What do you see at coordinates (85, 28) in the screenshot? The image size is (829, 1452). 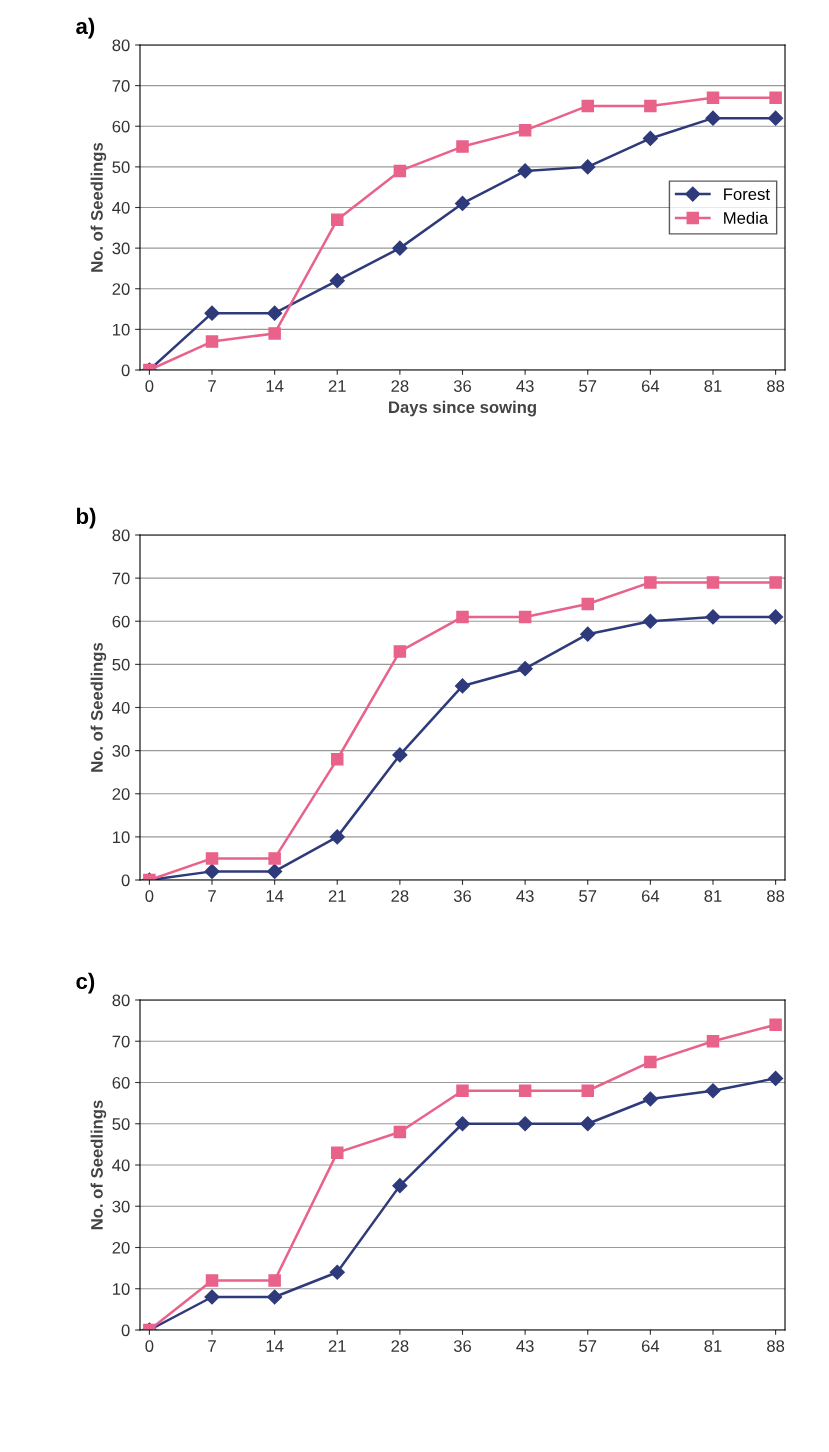 I see `chart-title: a)` at bounding box center [85, 28].